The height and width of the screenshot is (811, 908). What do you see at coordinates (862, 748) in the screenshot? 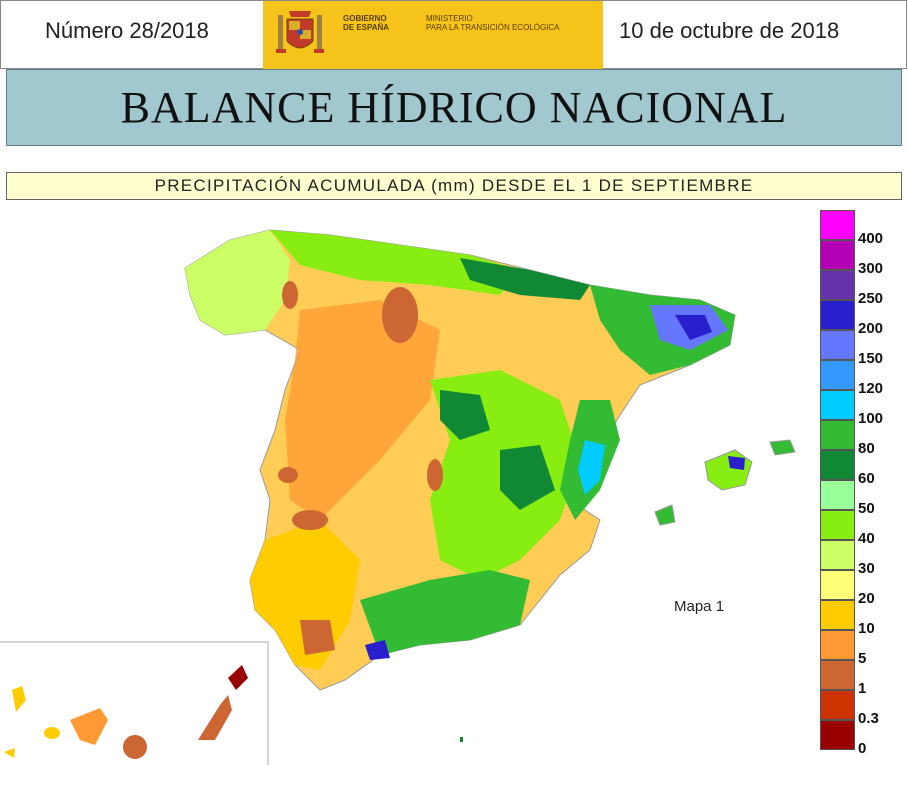
I see `legend-label: 0` at bounding box center [862, 748].